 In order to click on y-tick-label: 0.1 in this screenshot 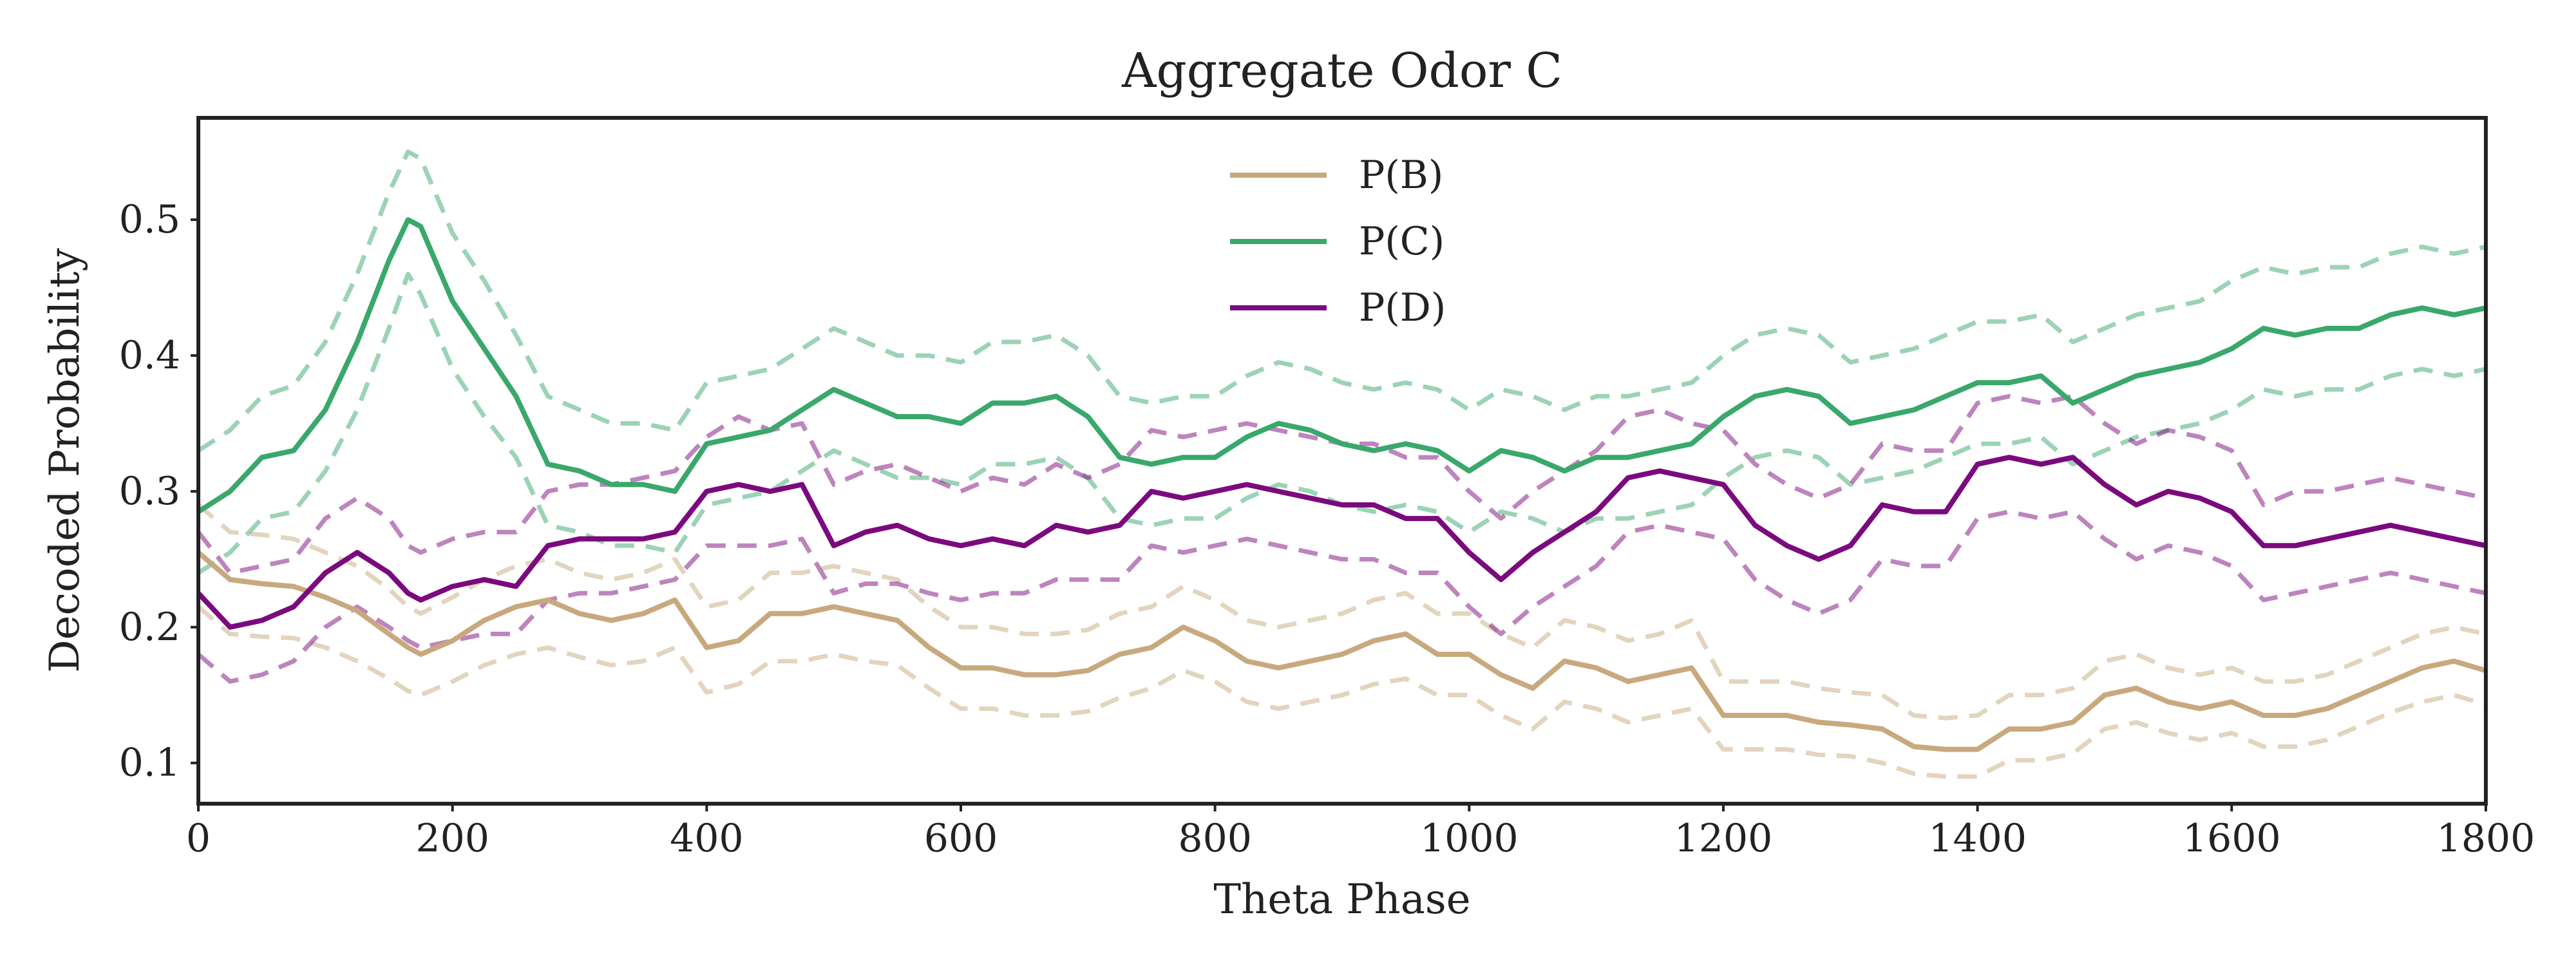, I will do `click(149, 763)`.